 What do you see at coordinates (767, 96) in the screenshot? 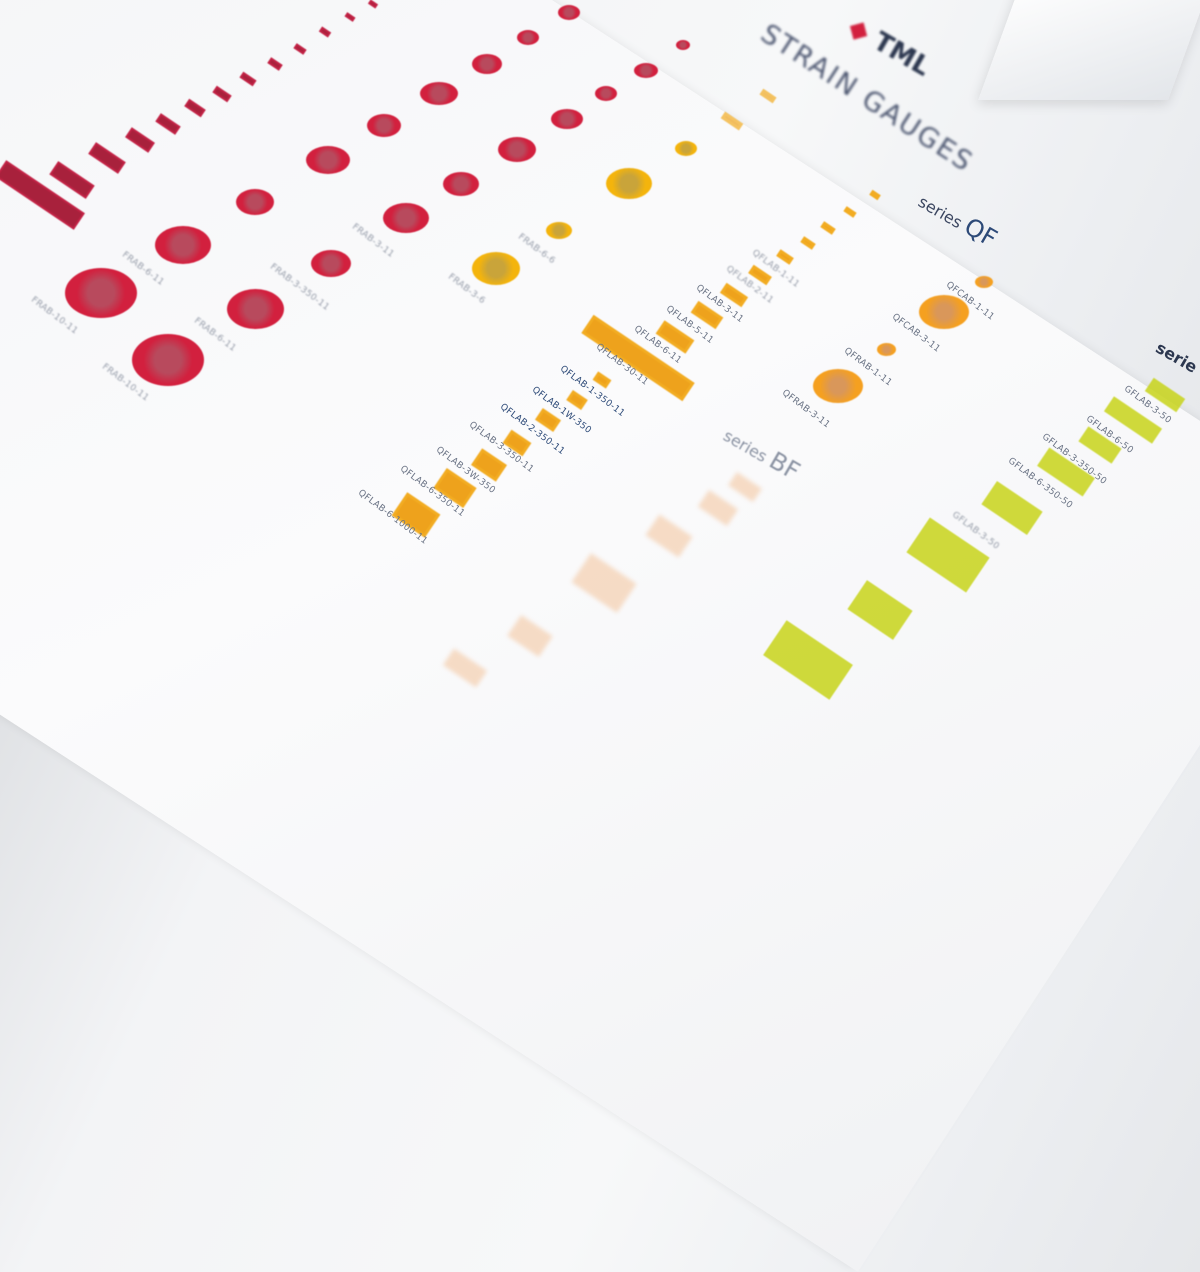
I see `yellow-small-gauge` at bounding box center [767, 96].